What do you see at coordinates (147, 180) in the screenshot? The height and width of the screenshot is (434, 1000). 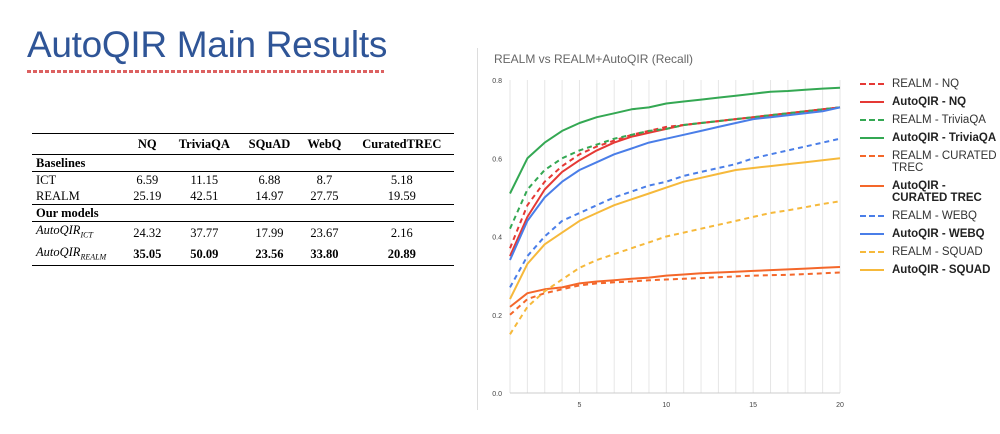 I see `value-cell: 6.59` at bounding box center [147, 180].